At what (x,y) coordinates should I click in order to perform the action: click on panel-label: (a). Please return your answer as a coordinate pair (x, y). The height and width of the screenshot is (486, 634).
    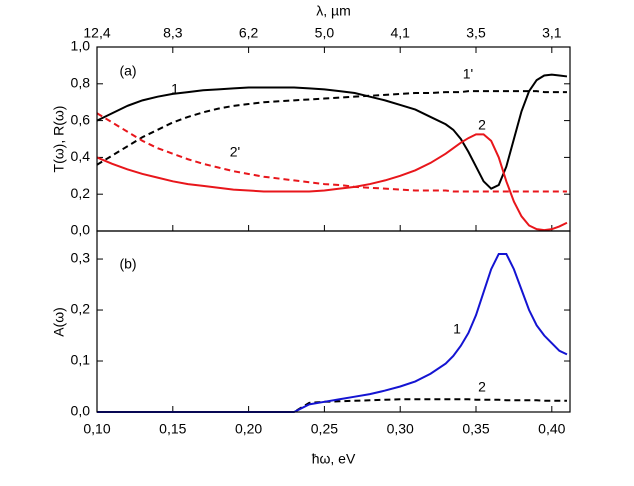
    Looking at the image, I should click on (127, 71).